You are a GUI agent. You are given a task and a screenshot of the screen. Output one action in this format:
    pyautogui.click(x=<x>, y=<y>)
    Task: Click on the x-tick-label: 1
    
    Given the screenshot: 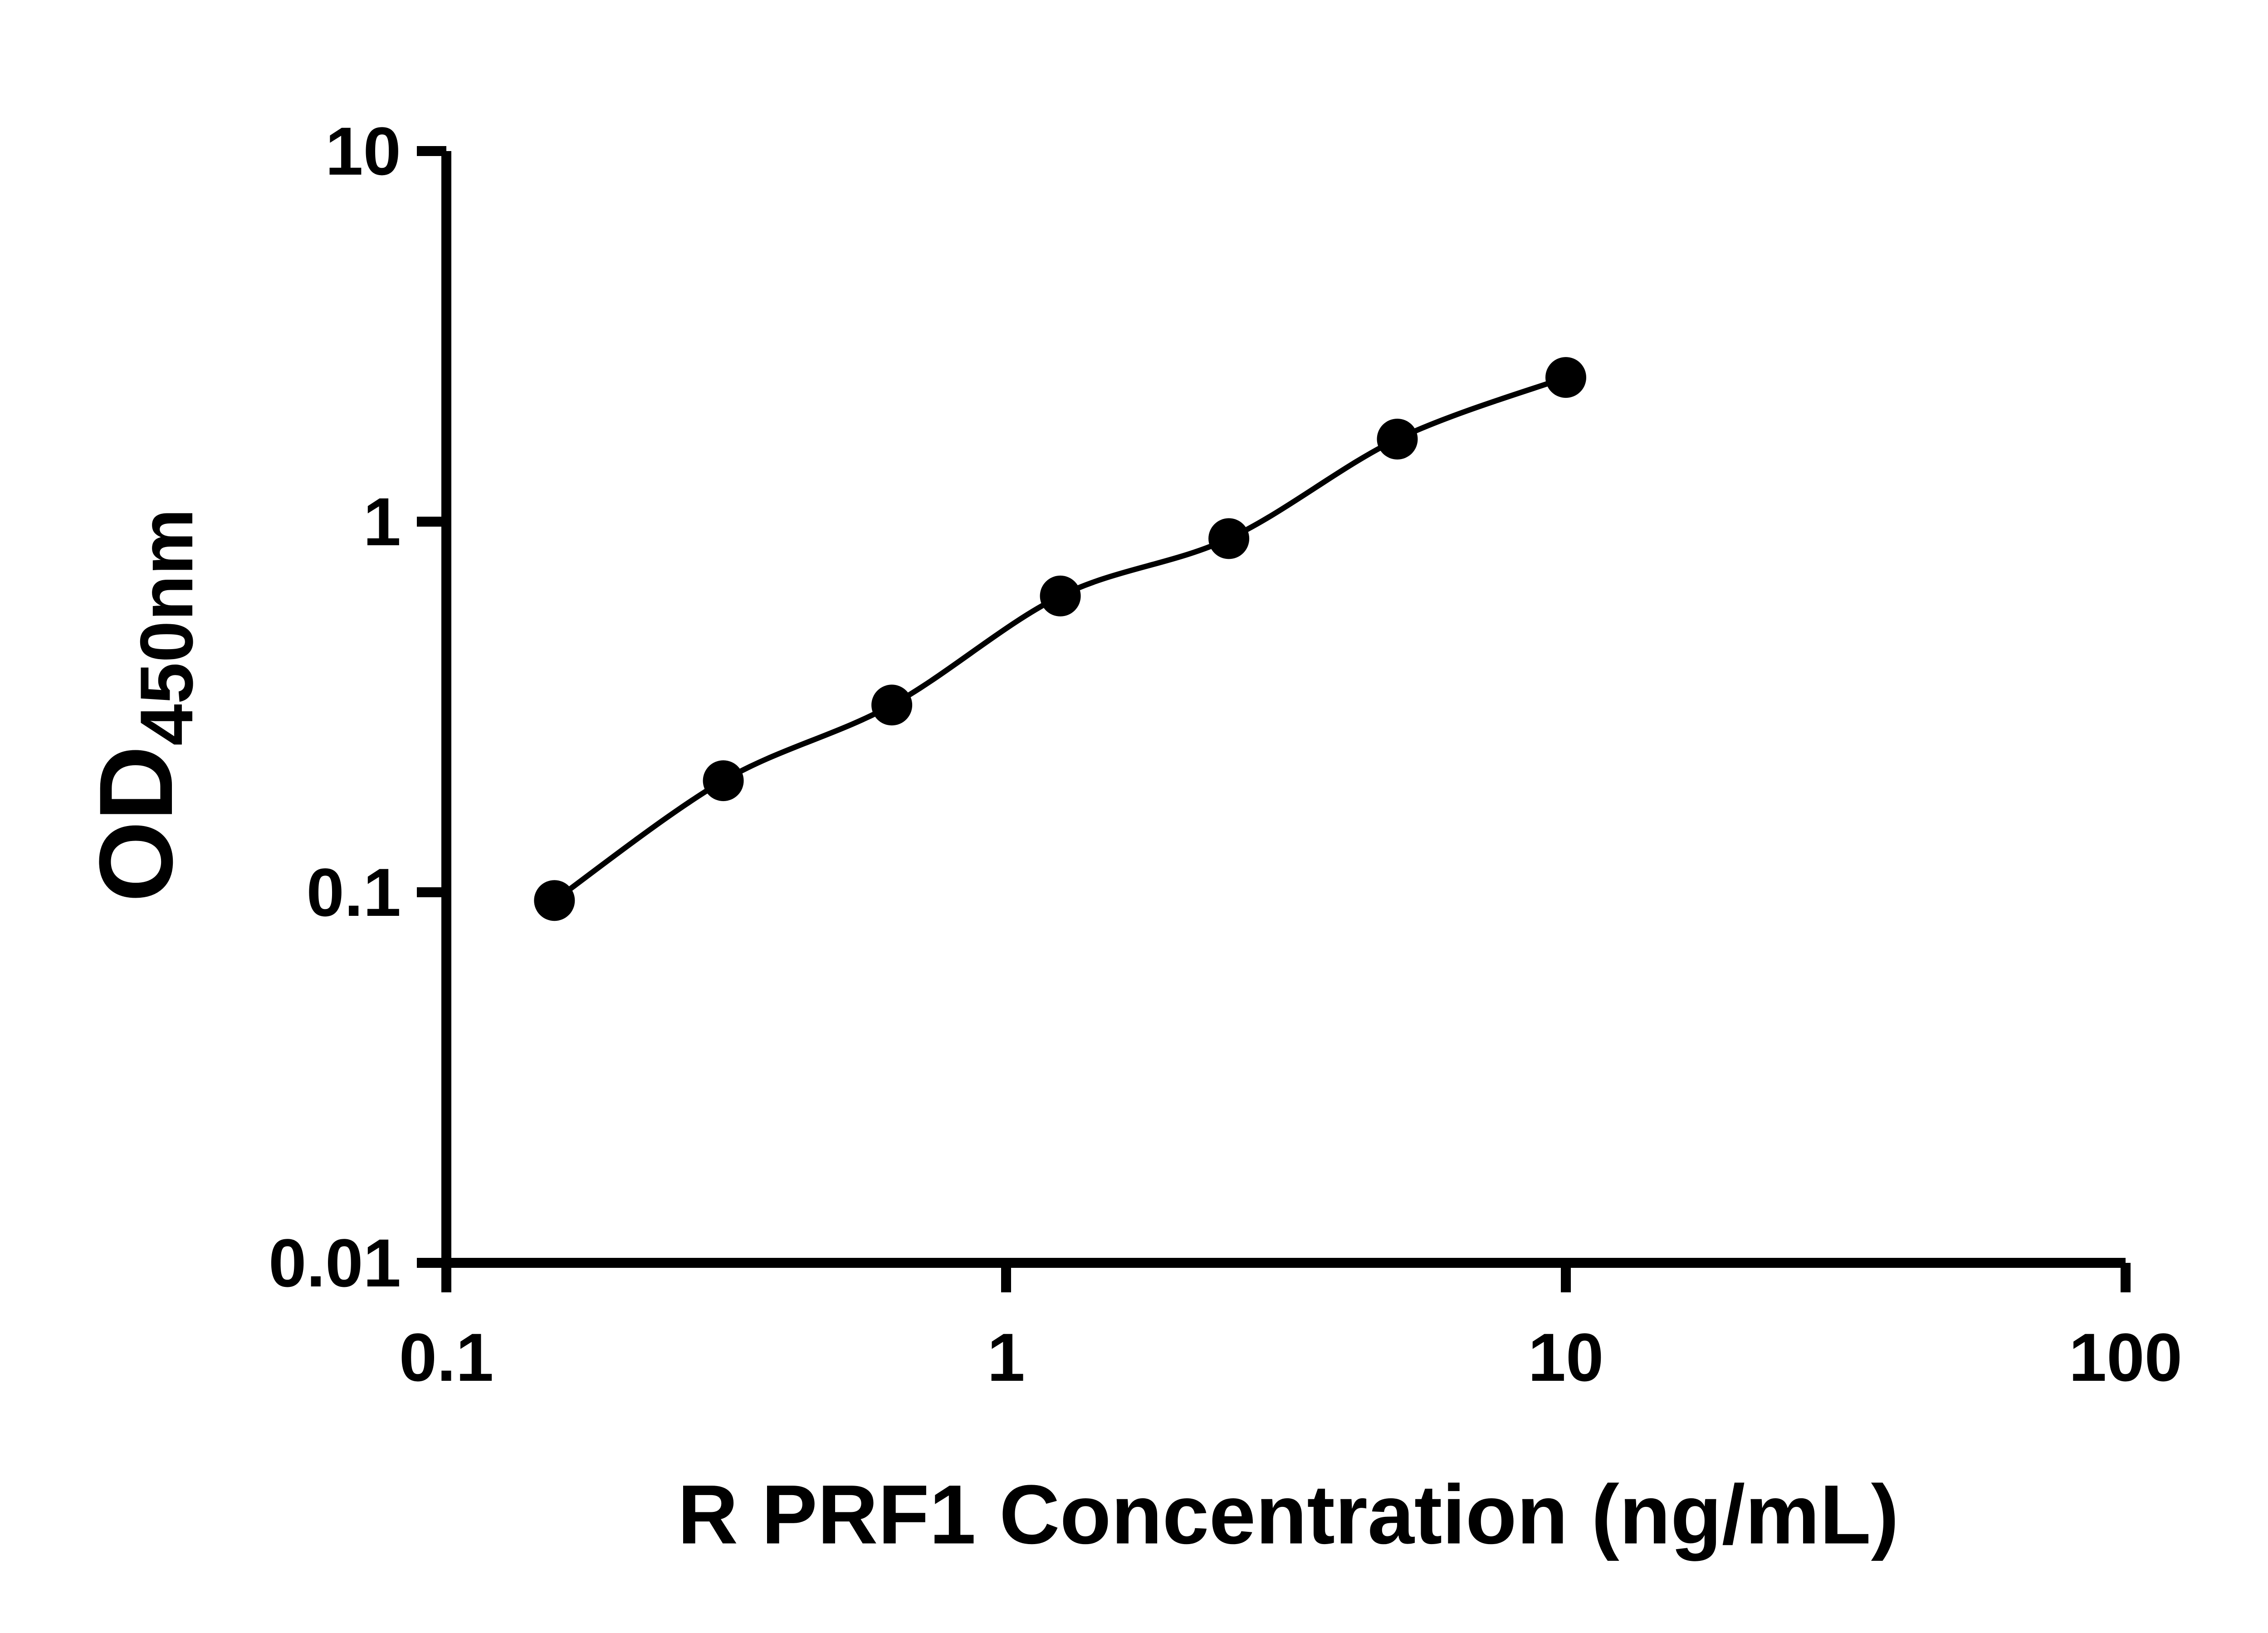 What is the action you would take?
    pyautogui.click(x=1006, y=1357)
    